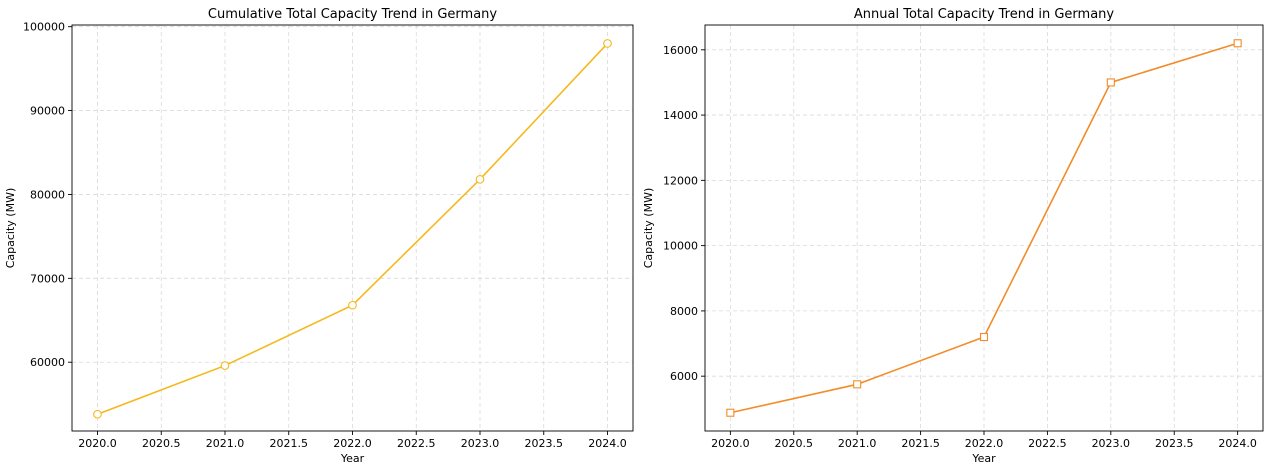 The width and height of the screenshot is (1272, 472). What do you see at coordinates (984, 14) in the screenshot?
I see `chart-title: Annual Total Capacity Trend in Germany` at bounding box center [984, 14].